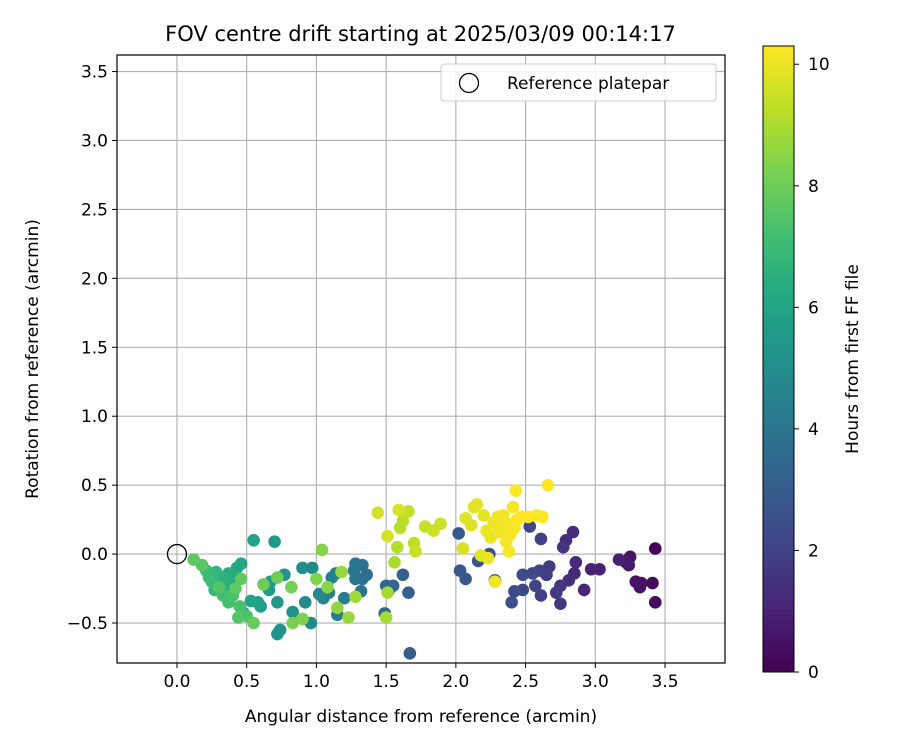  Describe the element at coordinates (177, 554) in the screenshot. I see `reference-marker` at that location.